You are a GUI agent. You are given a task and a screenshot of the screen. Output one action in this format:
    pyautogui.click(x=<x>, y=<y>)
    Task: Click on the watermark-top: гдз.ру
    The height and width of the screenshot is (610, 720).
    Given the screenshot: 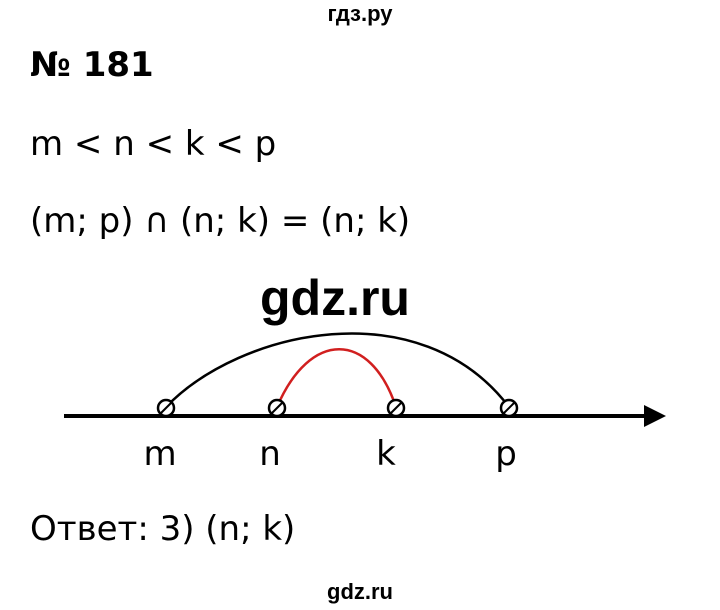 What is the action you would take?
    pyautogui.click(x=360, y=13)
    